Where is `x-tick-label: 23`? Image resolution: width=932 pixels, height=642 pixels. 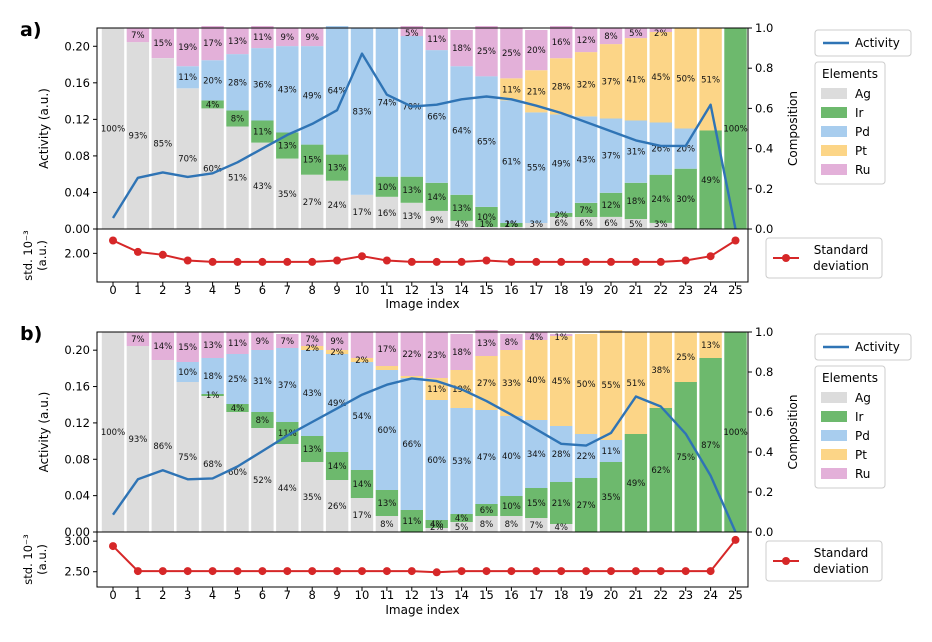
x-tick-label: 23 is located at coordinates (685, 290).